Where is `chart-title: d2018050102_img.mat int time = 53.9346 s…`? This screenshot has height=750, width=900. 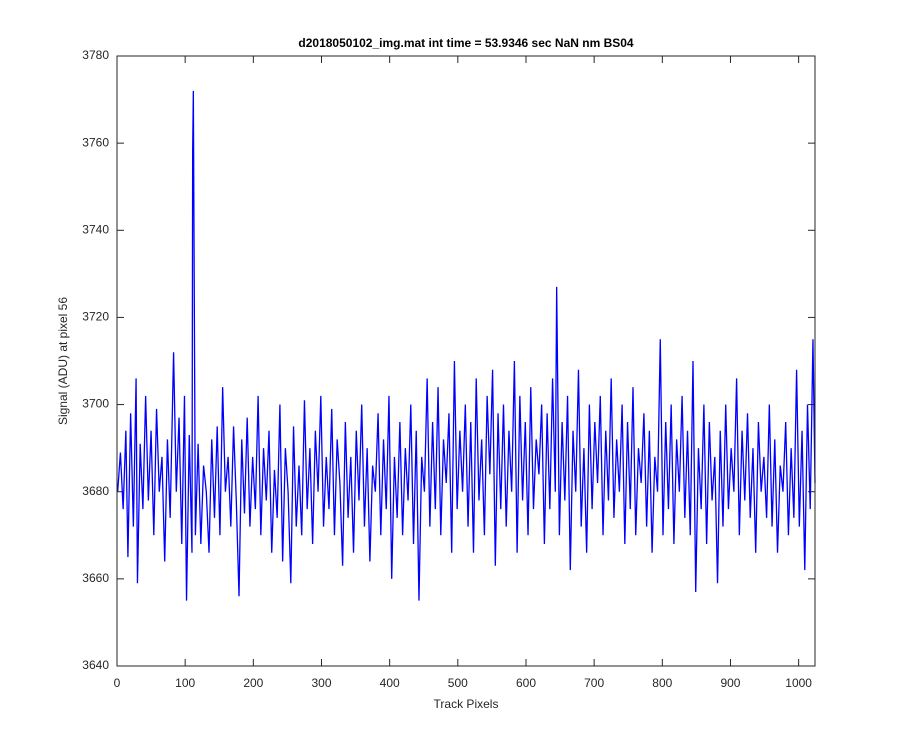 chart-title: d2018050102_img.mat int time = 53.9346 s… is located at coordinates (466, 43).